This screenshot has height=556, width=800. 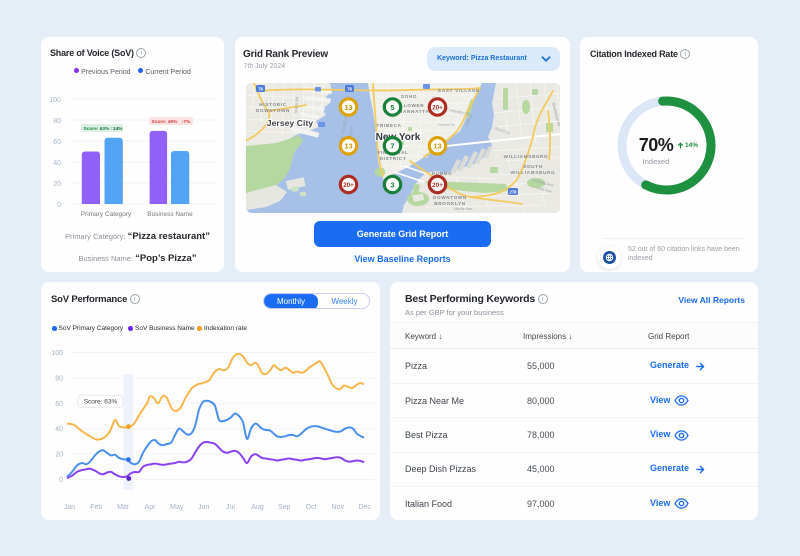 I want to click on svg-text: Jun, so click(x=203, y=507).